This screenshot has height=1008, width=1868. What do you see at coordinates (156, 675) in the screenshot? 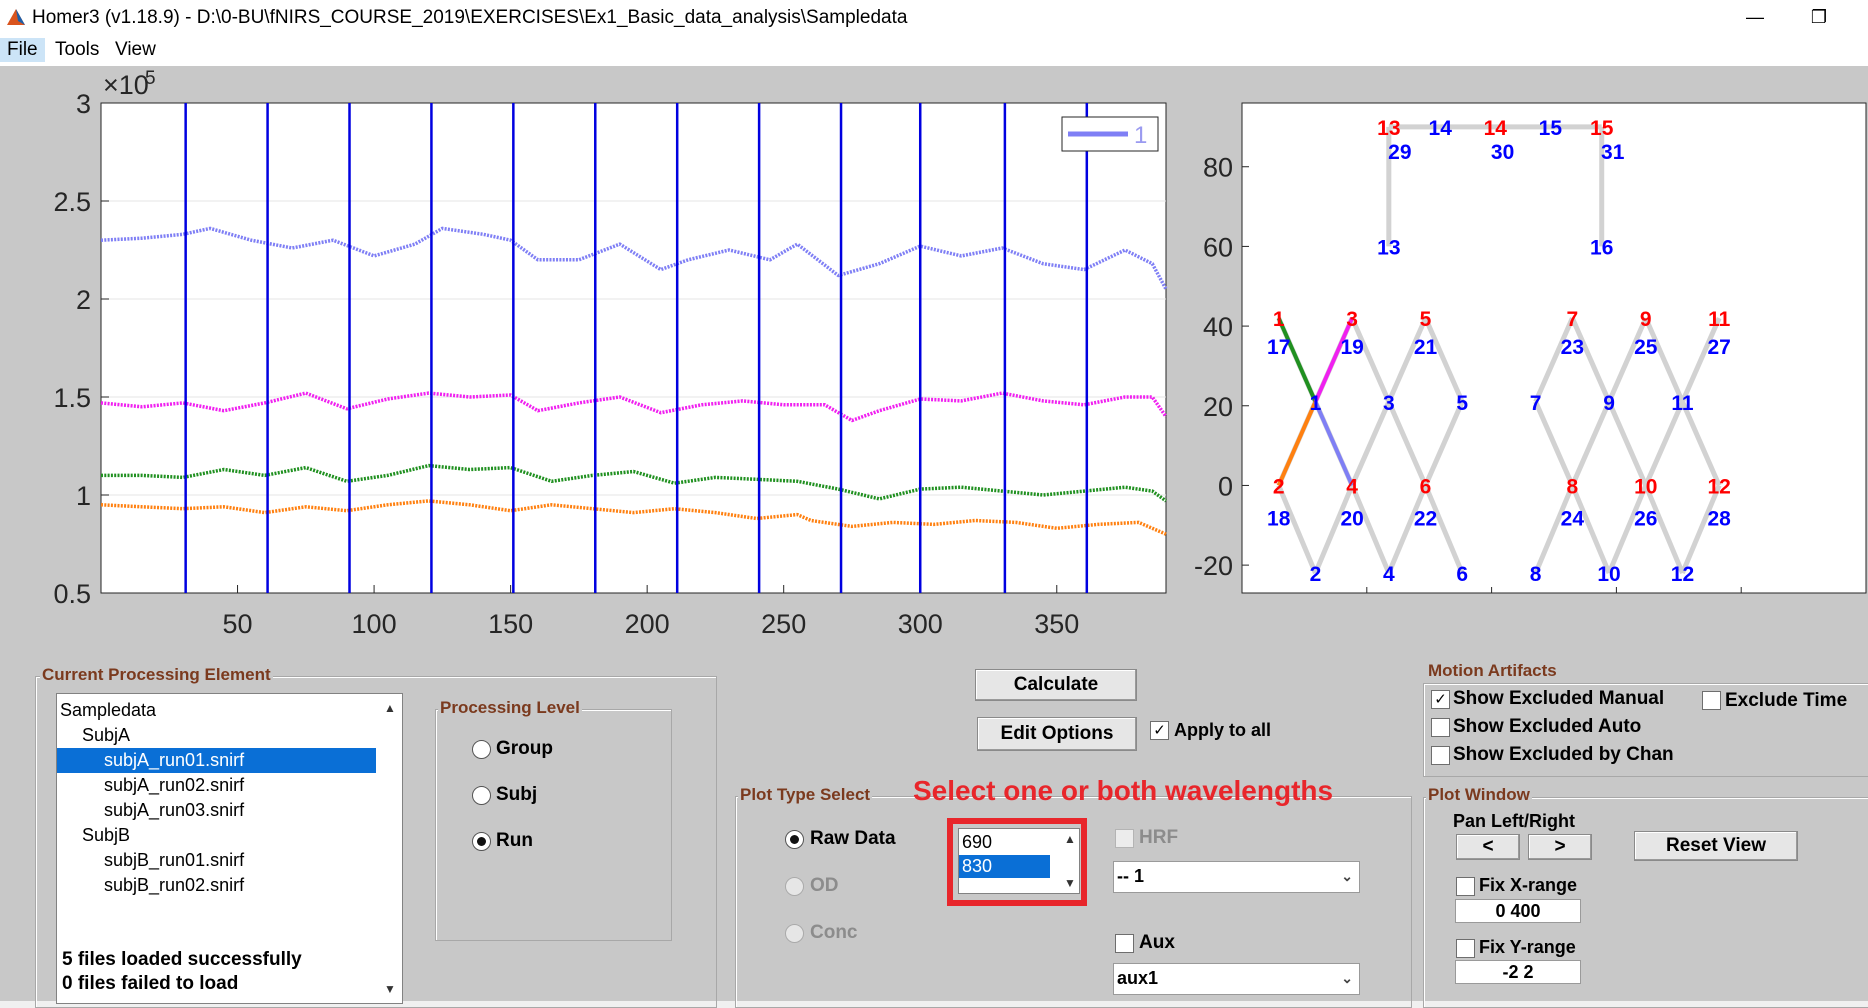
I see `current-processing-element-title: Current Processing Element` at bounding box center [156, 675].